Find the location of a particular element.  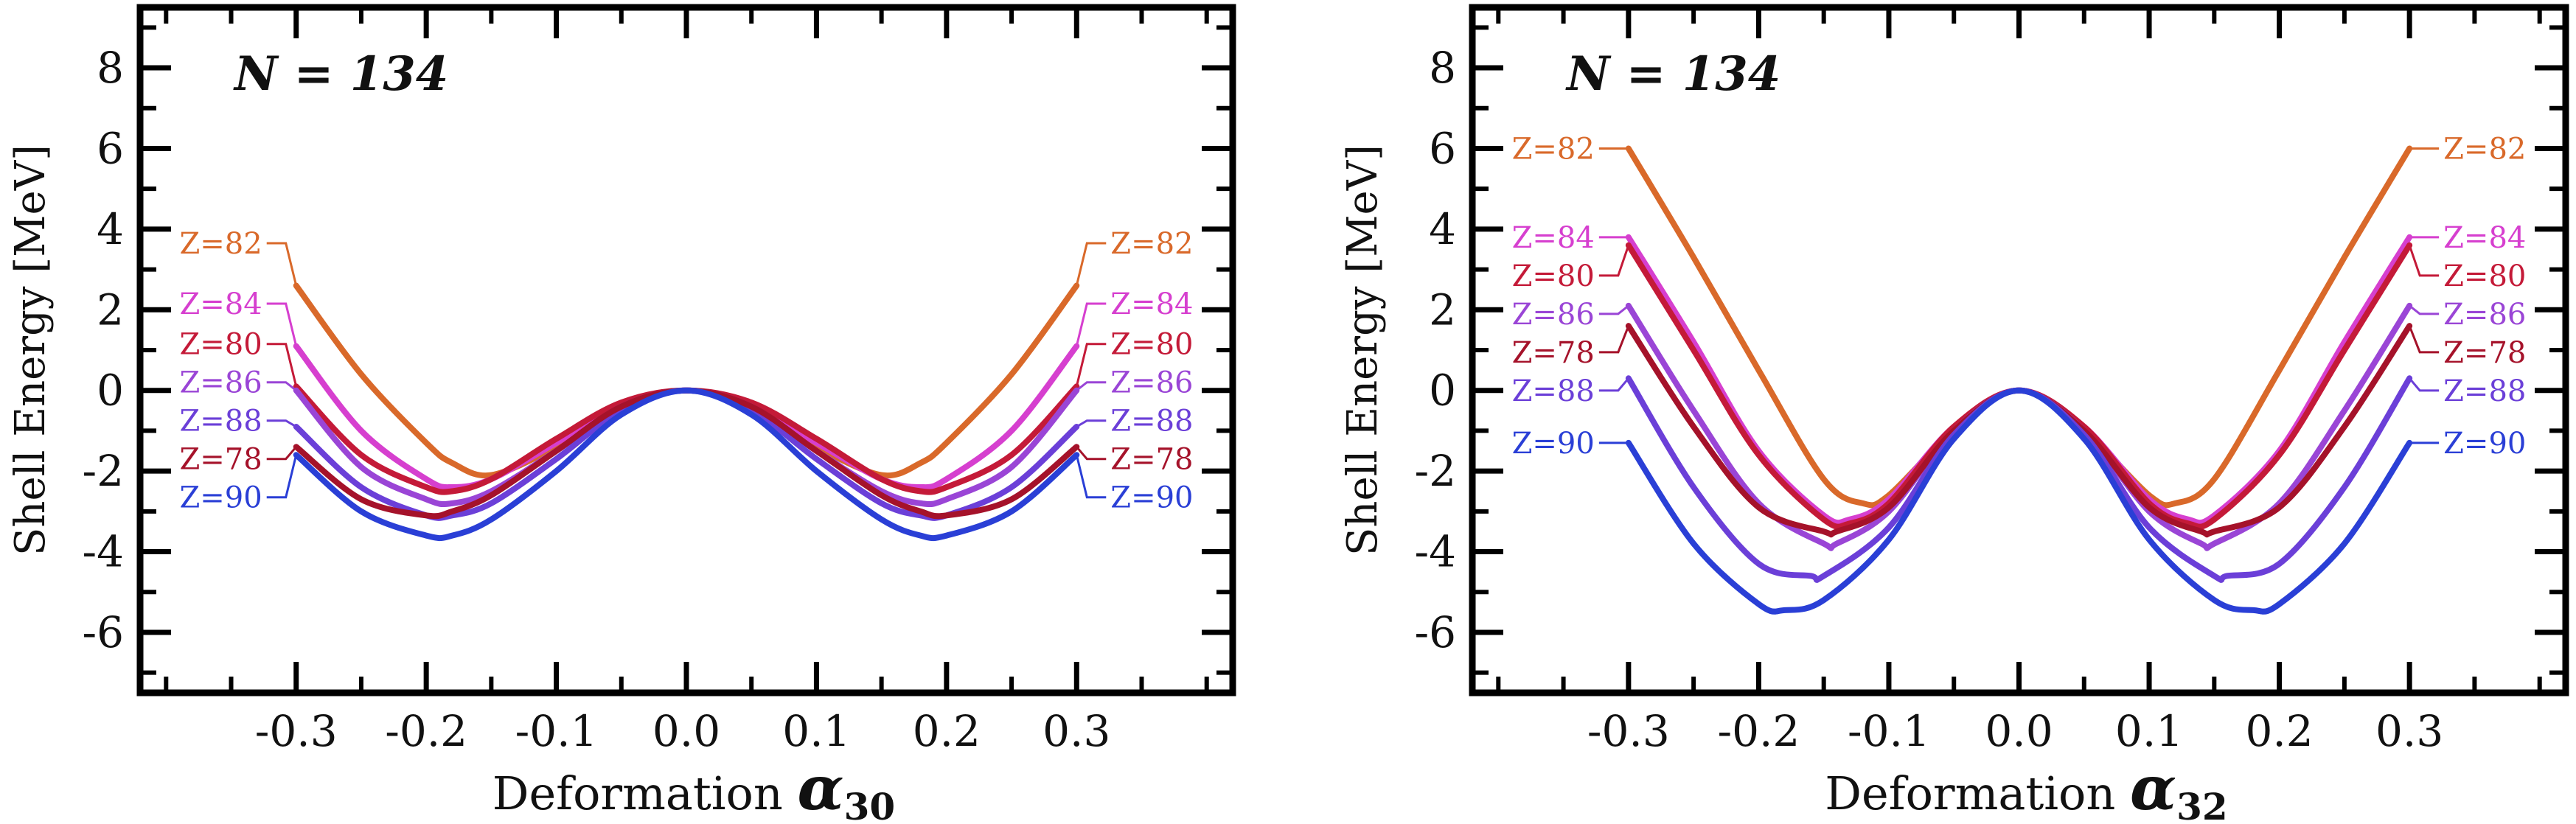

x-axis-subscript: 32 is located at coordinates (2202, 803).